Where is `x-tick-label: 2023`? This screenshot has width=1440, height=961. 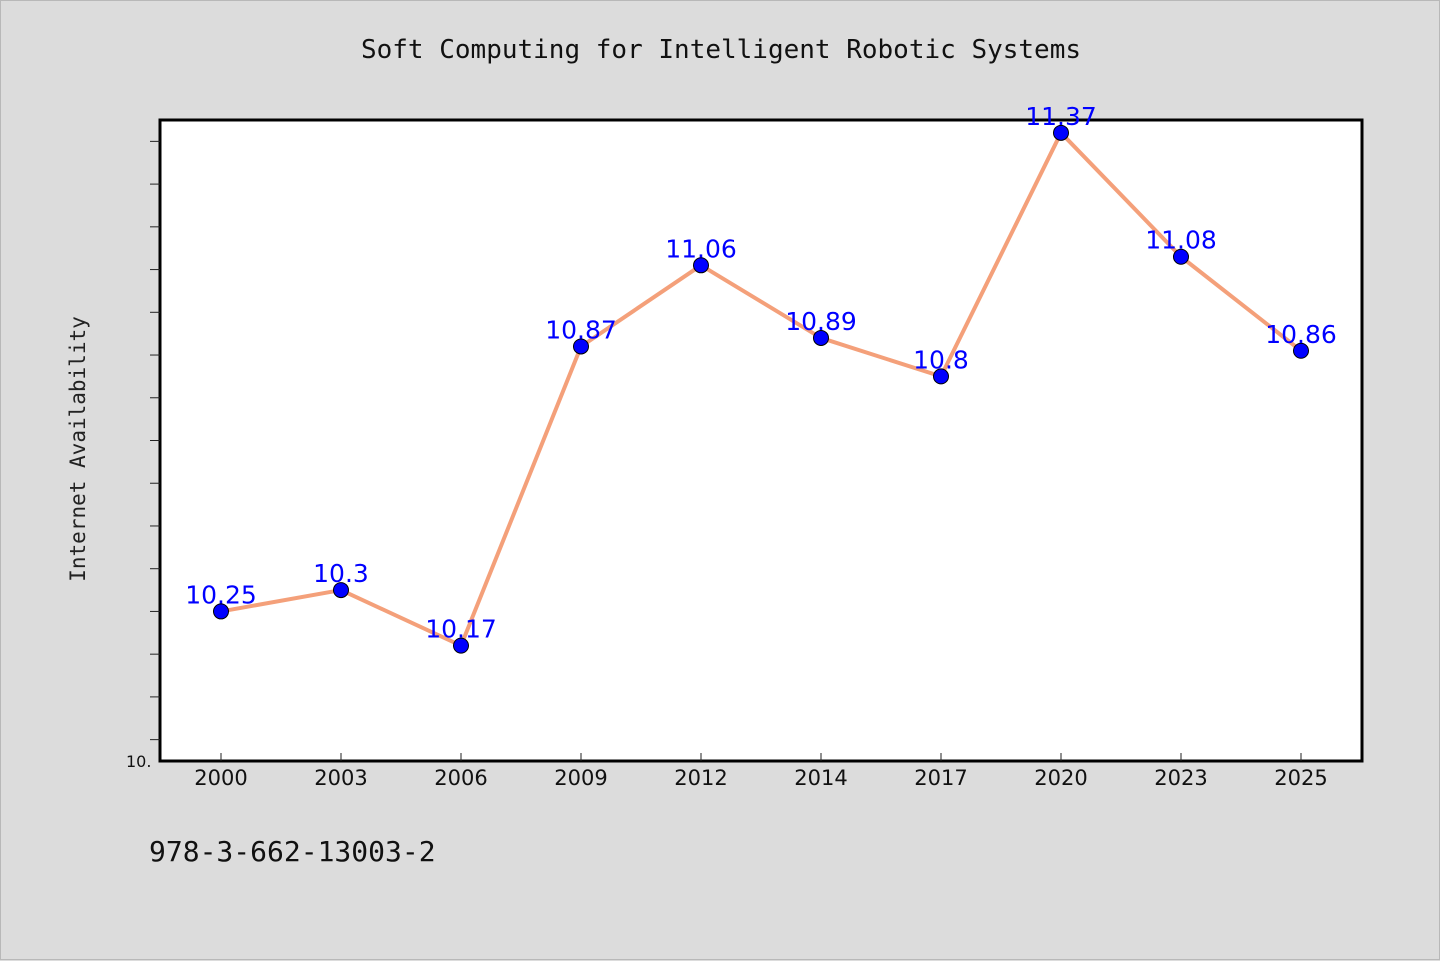
x-tick-label: 2023 is located at coordinates (1180, 778).